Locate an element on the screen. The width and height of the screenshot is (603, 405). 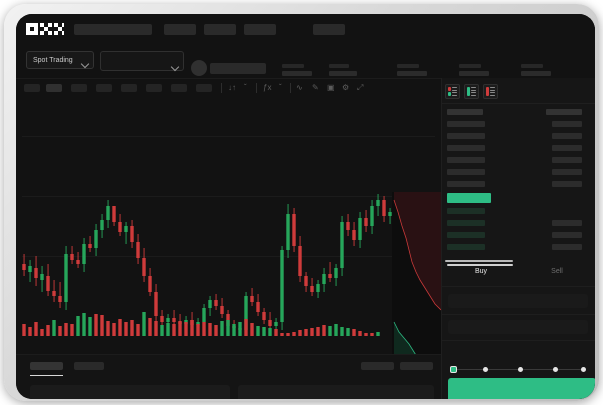
pencil-icon: ✎ is located at coordinates (315, 87).